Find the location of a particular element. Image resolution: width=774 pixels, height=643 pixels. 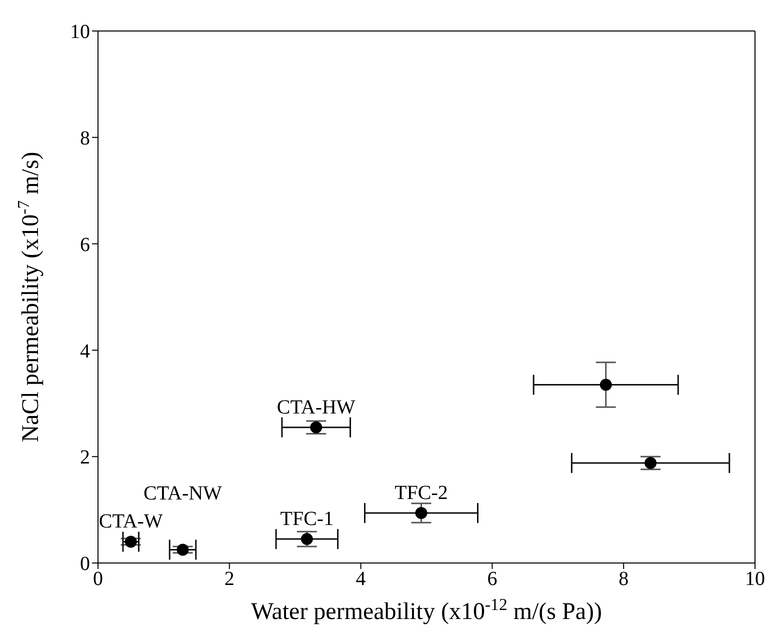

x-tick-label: 4 is located at coordinates (361, 579).